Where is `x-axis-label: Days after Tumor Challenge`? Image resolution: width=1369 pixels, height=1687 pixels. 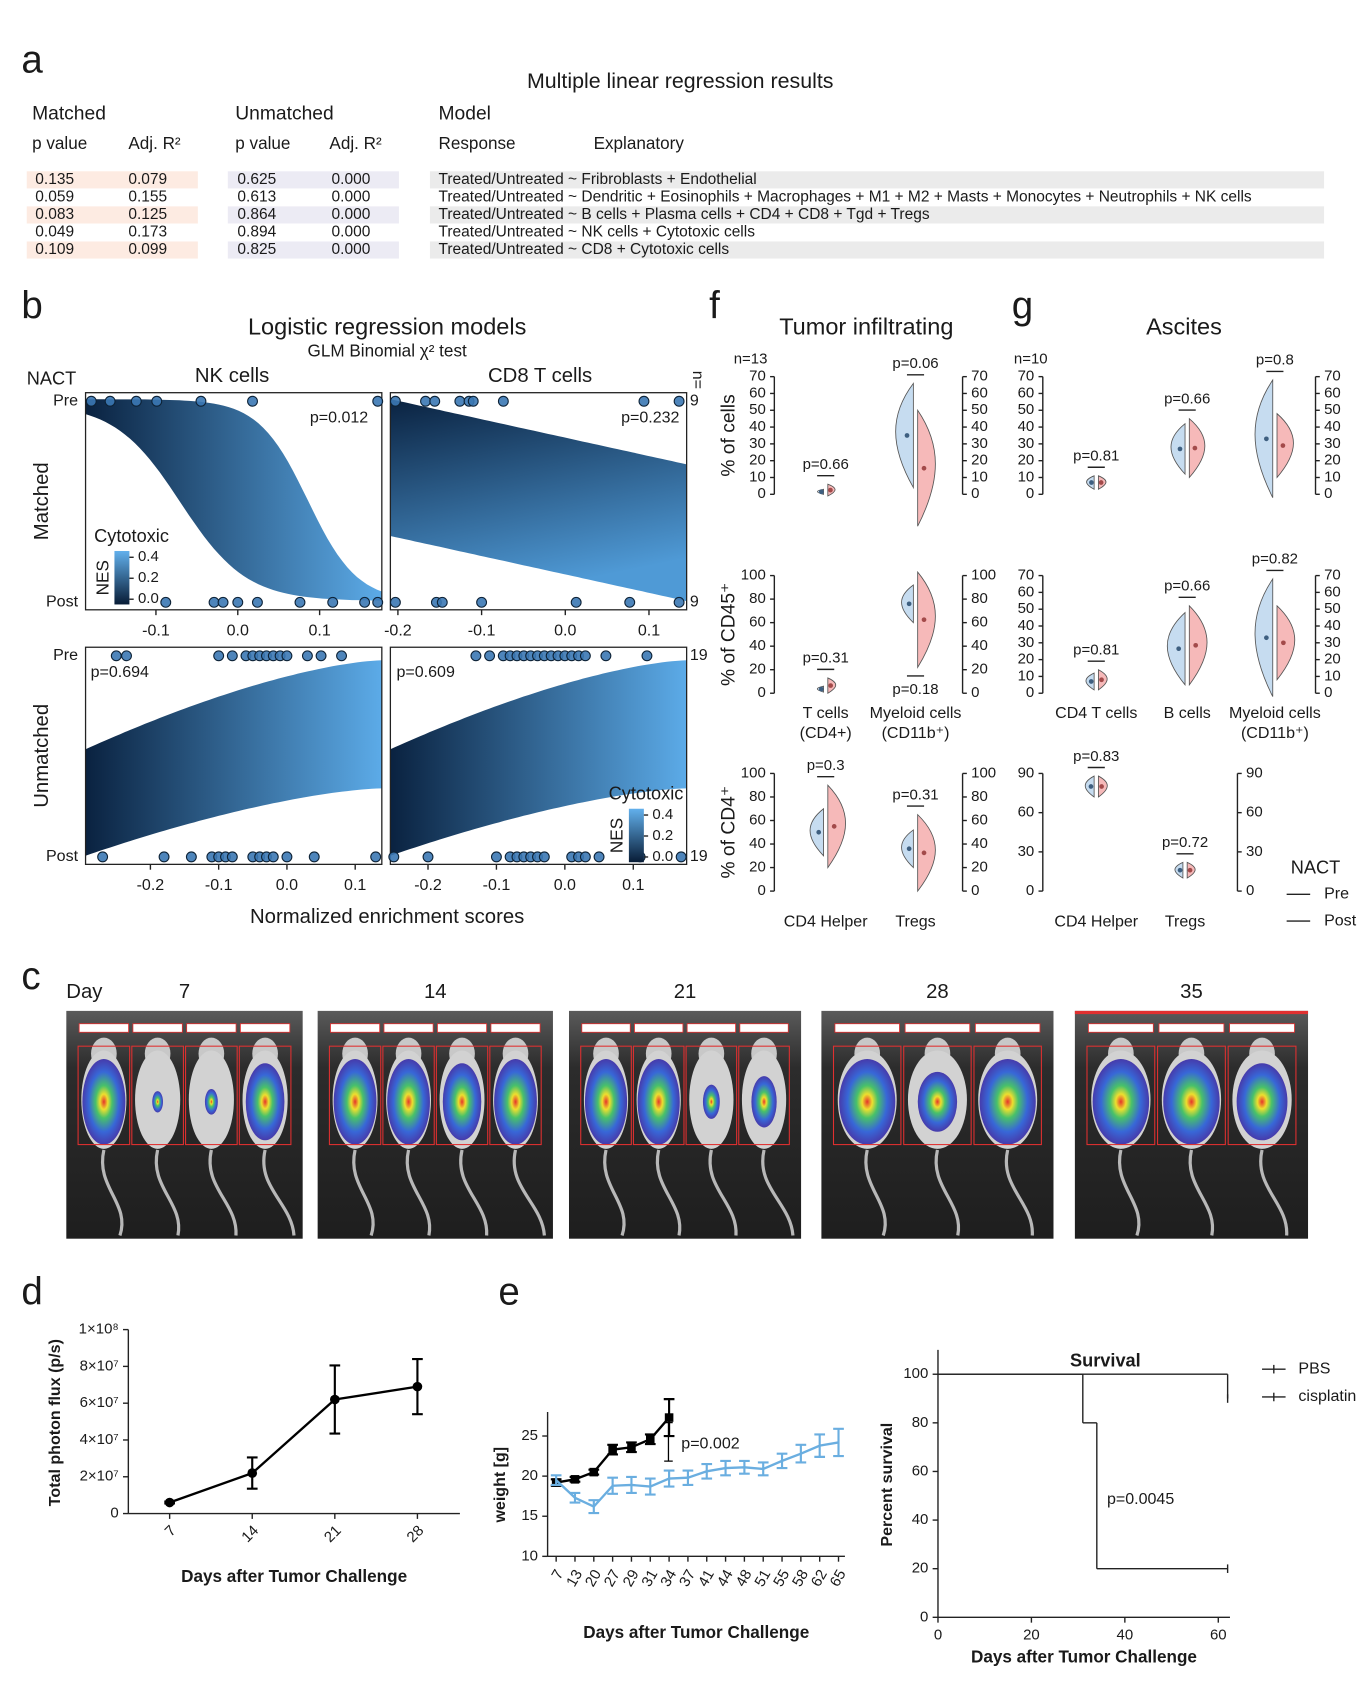
x-axis-label: Days after Tumor Challenge is located at coordinates (294, 1576).